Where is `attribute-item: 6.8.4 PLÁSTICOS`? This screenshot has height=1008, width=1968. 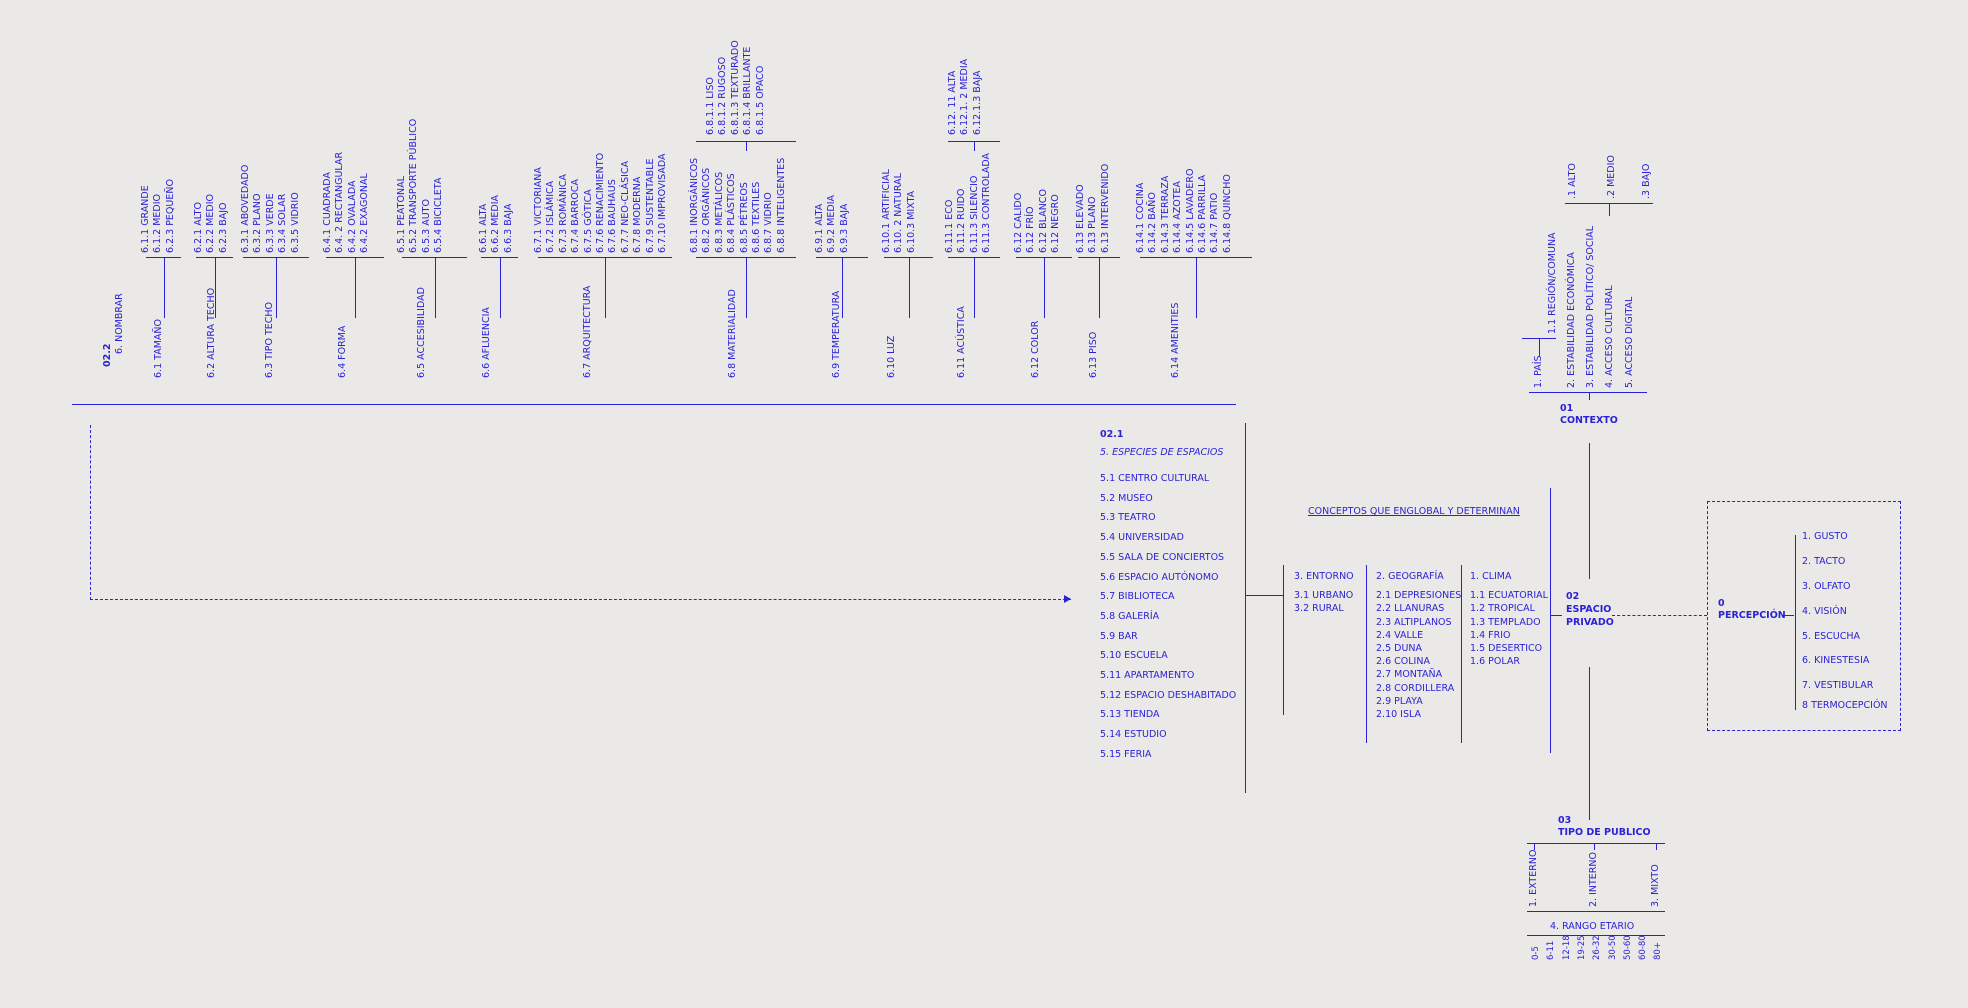 attribute-item: 6.8.4 PLÁSTICOS is located at coordinates (732, 213).